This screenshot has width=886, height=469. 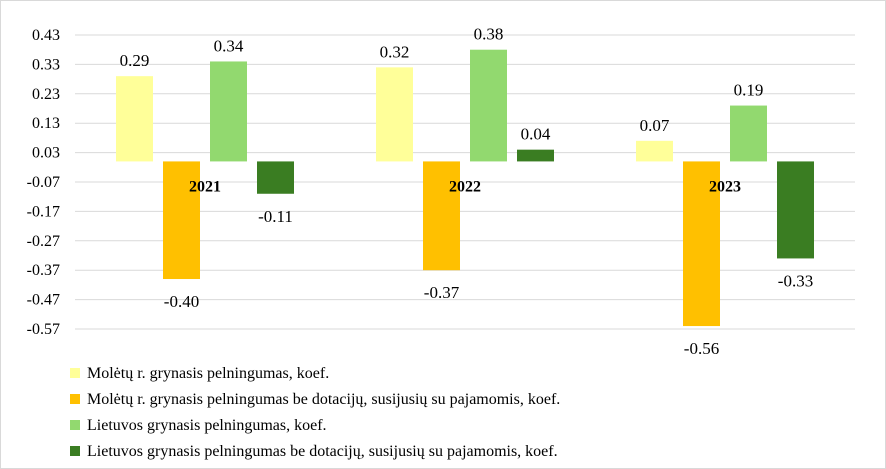 I want to click on data-label: -0.37, so click(x=442, y=292).